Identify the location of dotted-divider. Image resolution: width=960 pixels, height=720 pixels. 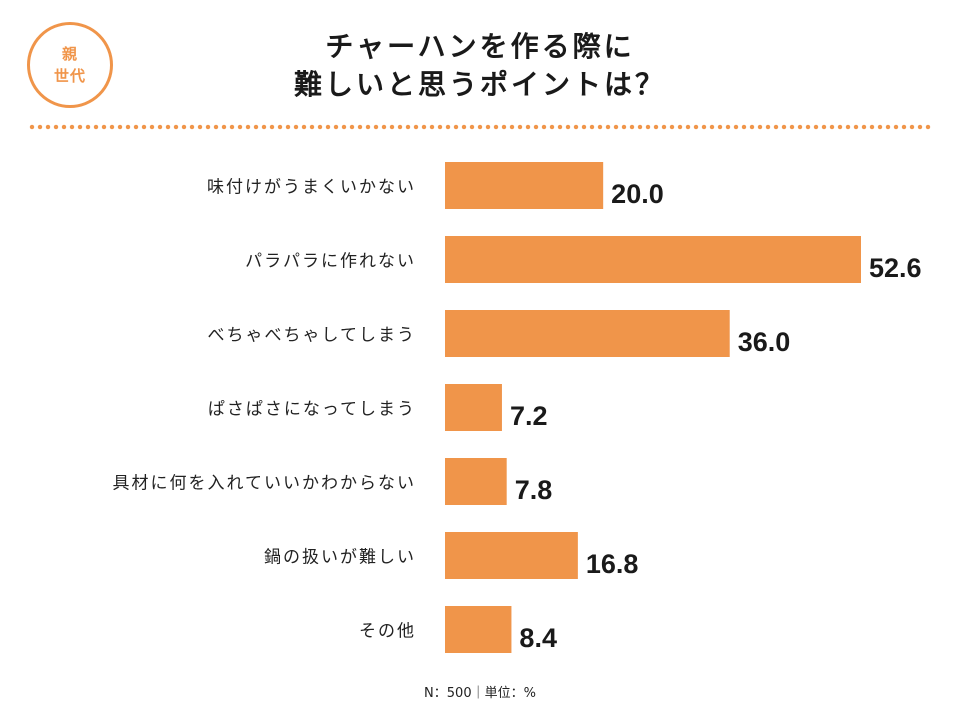
(480, 127).